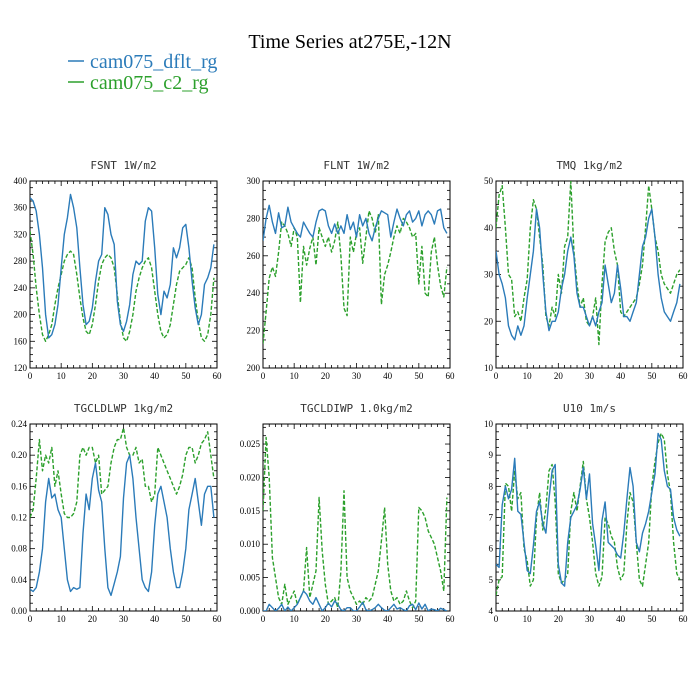  What do you see at coordinates (356, 165) in the screenshot?
I see `panel-title: FLNT 1W/m2` at bounding box center [356, 165].